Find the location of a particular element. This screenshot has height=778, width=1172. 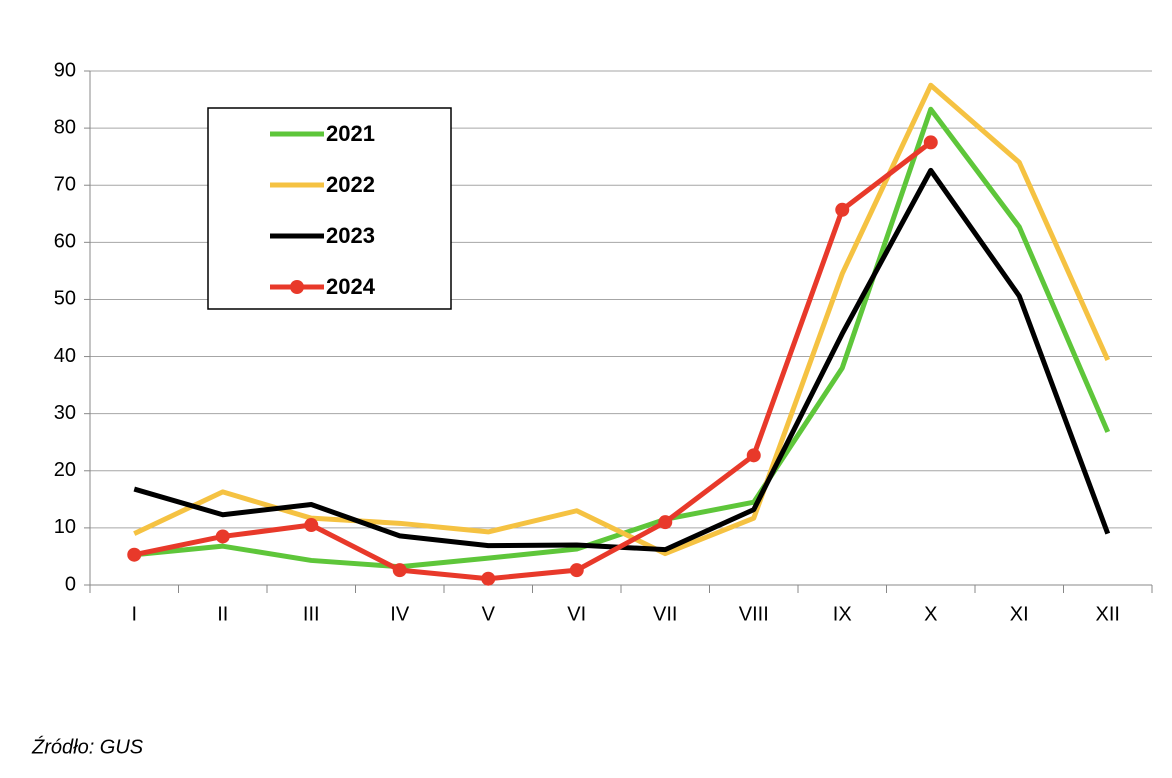

y-tick-label: 60 is located at coordinates (65, 242).